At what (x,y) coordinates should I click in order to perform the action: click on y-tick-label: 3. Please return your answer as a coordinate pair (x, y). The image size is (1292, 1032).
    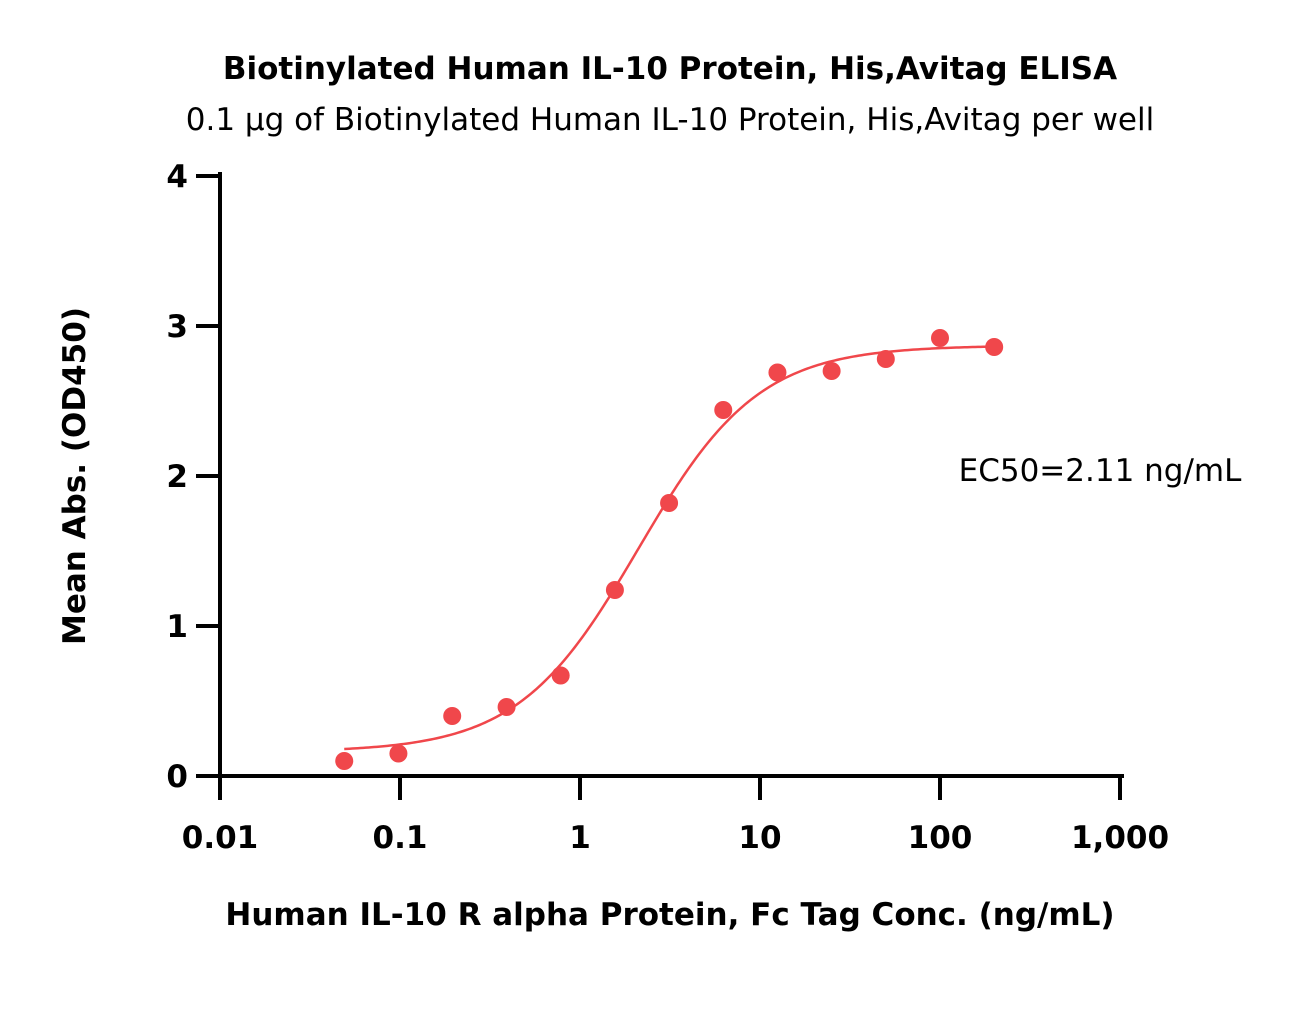
    Looking at the image, I should click on (177, 327).